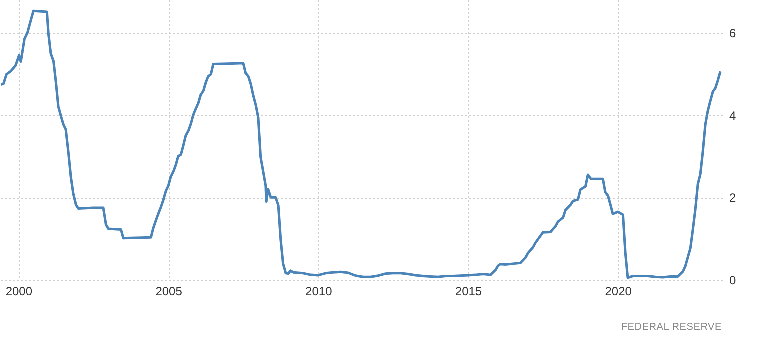 The height and width of the screenshot is (345, 764). Describe the element at coordinates (733, 198) in the screenshot. I see `y-tick-label: 2` at that location.